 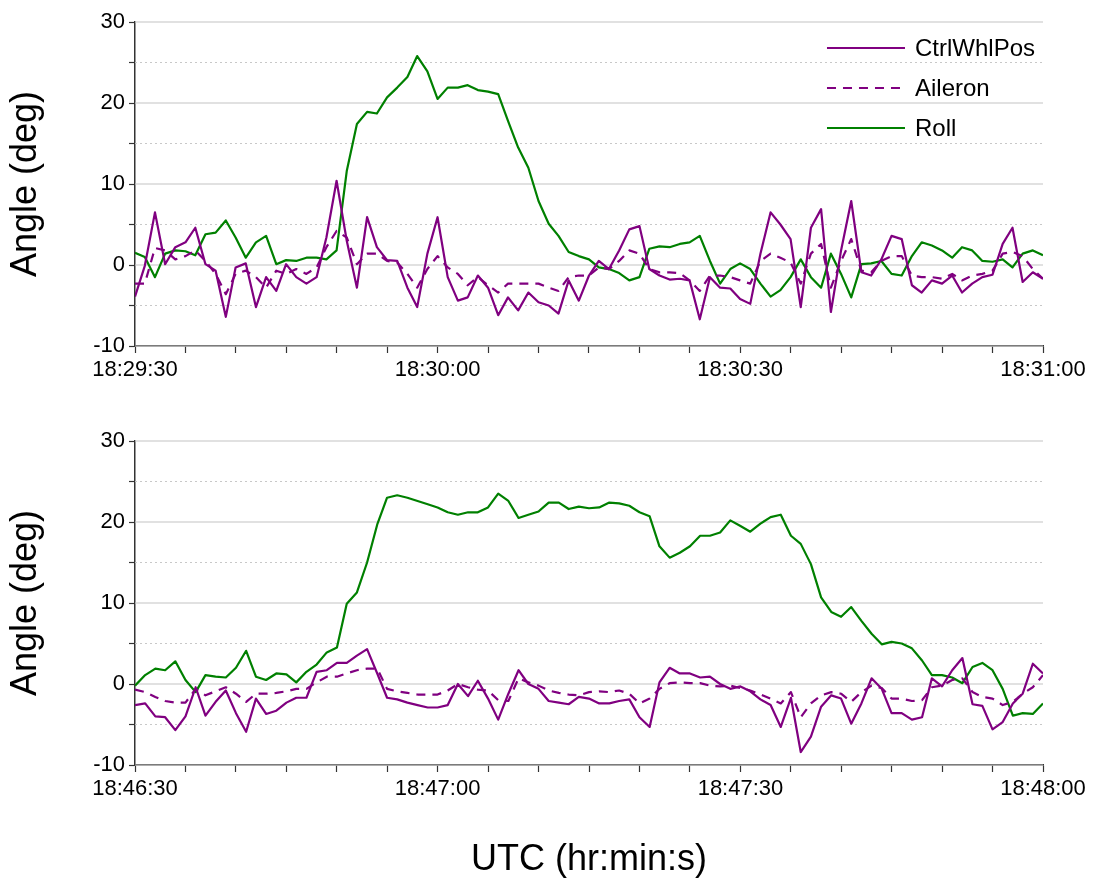 I want to click on x-axis-title: UTC (hr:min:s), so click(x=589, y=858).